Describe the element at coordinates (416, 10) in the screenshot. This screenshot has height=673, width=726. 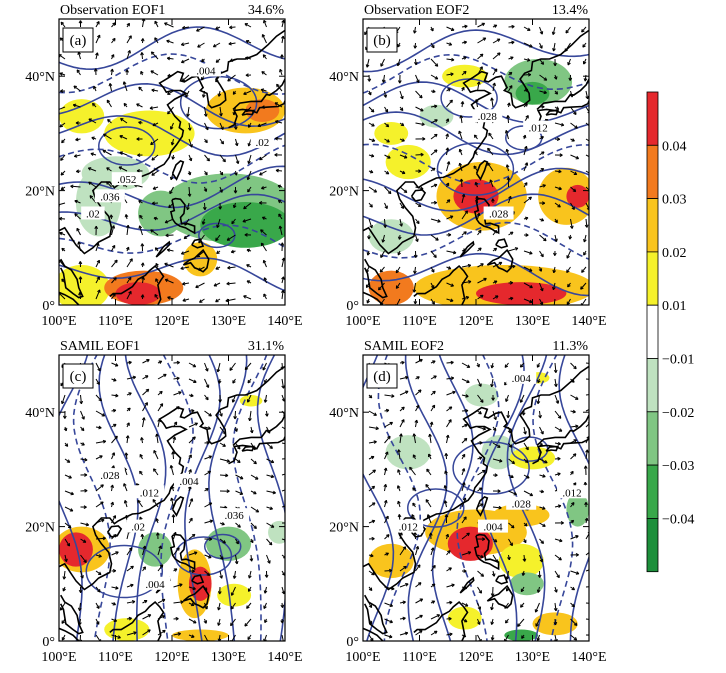
I see `panel-title: Observation EOF2` at that location.